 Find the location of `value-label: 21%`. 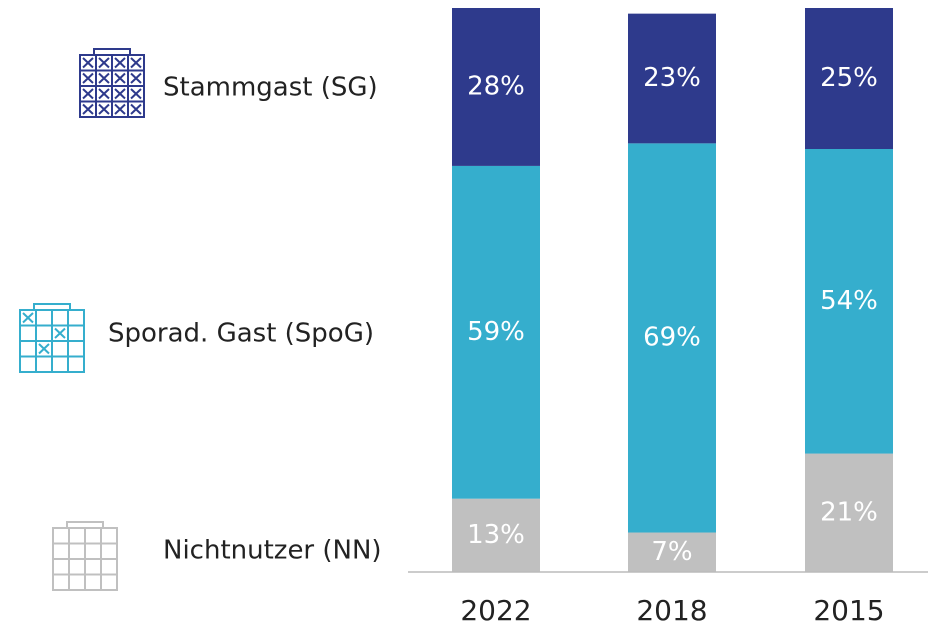

value-label: 21% is located at coordinates (849, 512).